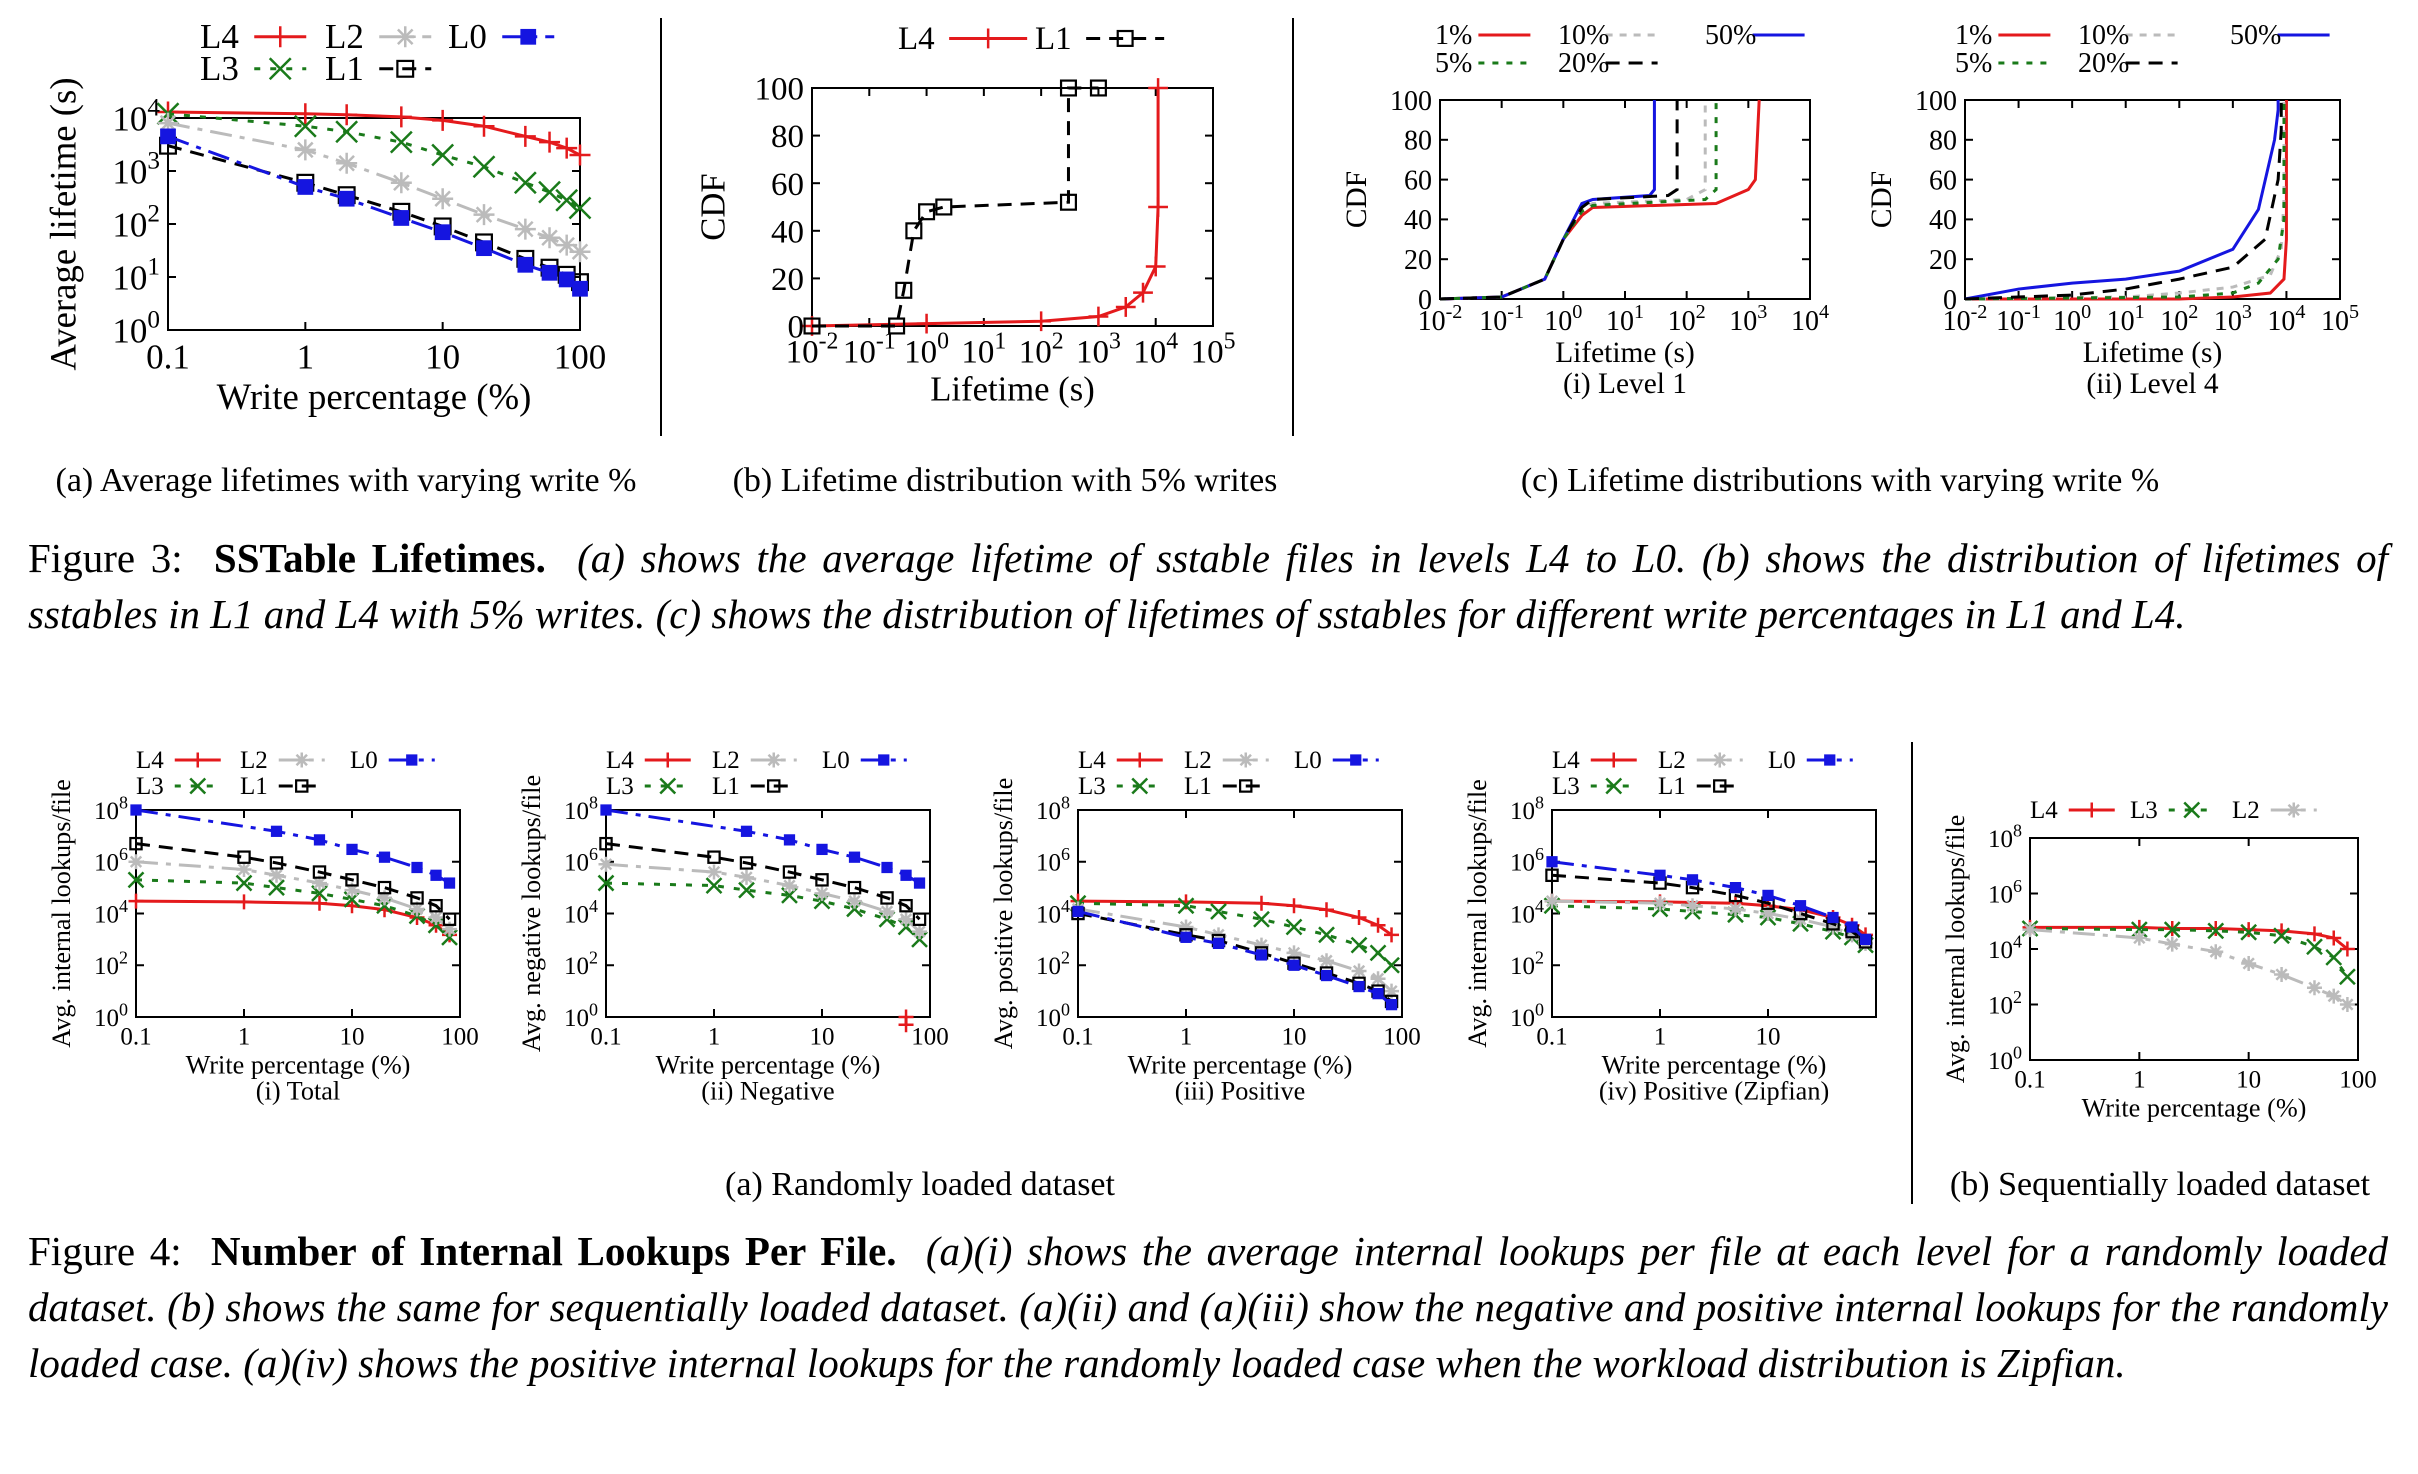 This screenshot has height=1474, width=2418. I want to click on y-axis-label: CDF, so click(714, 206).